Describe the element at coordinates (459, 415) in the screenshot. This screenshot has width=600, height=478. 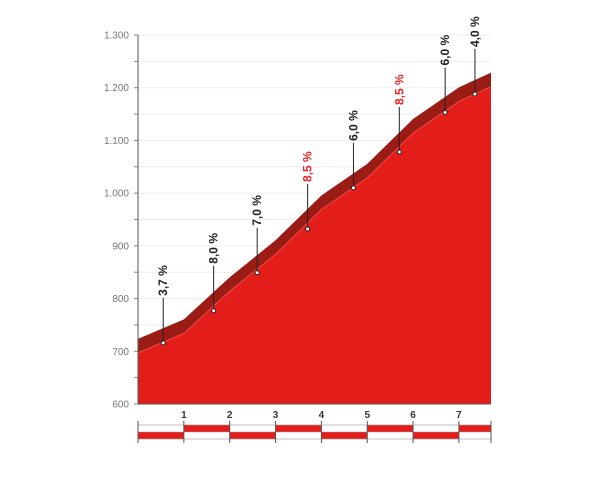
I see `x-tick-label: 7` at that location.